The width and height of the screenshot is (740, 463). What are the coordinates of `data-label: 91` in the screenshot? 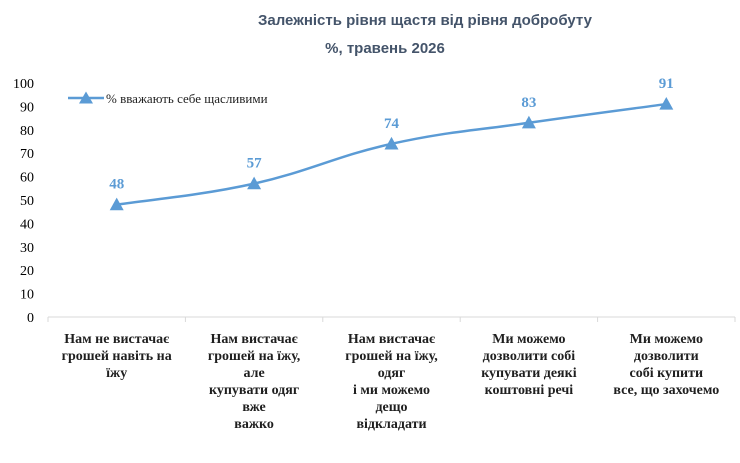 It's located at (666, 84).